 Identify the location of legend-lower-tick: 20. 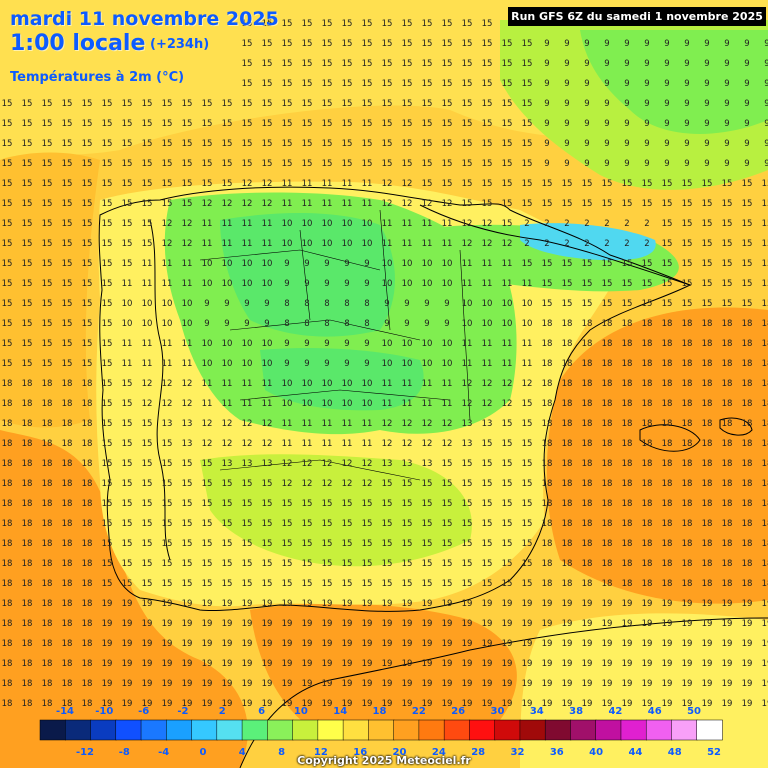
(400, 752).